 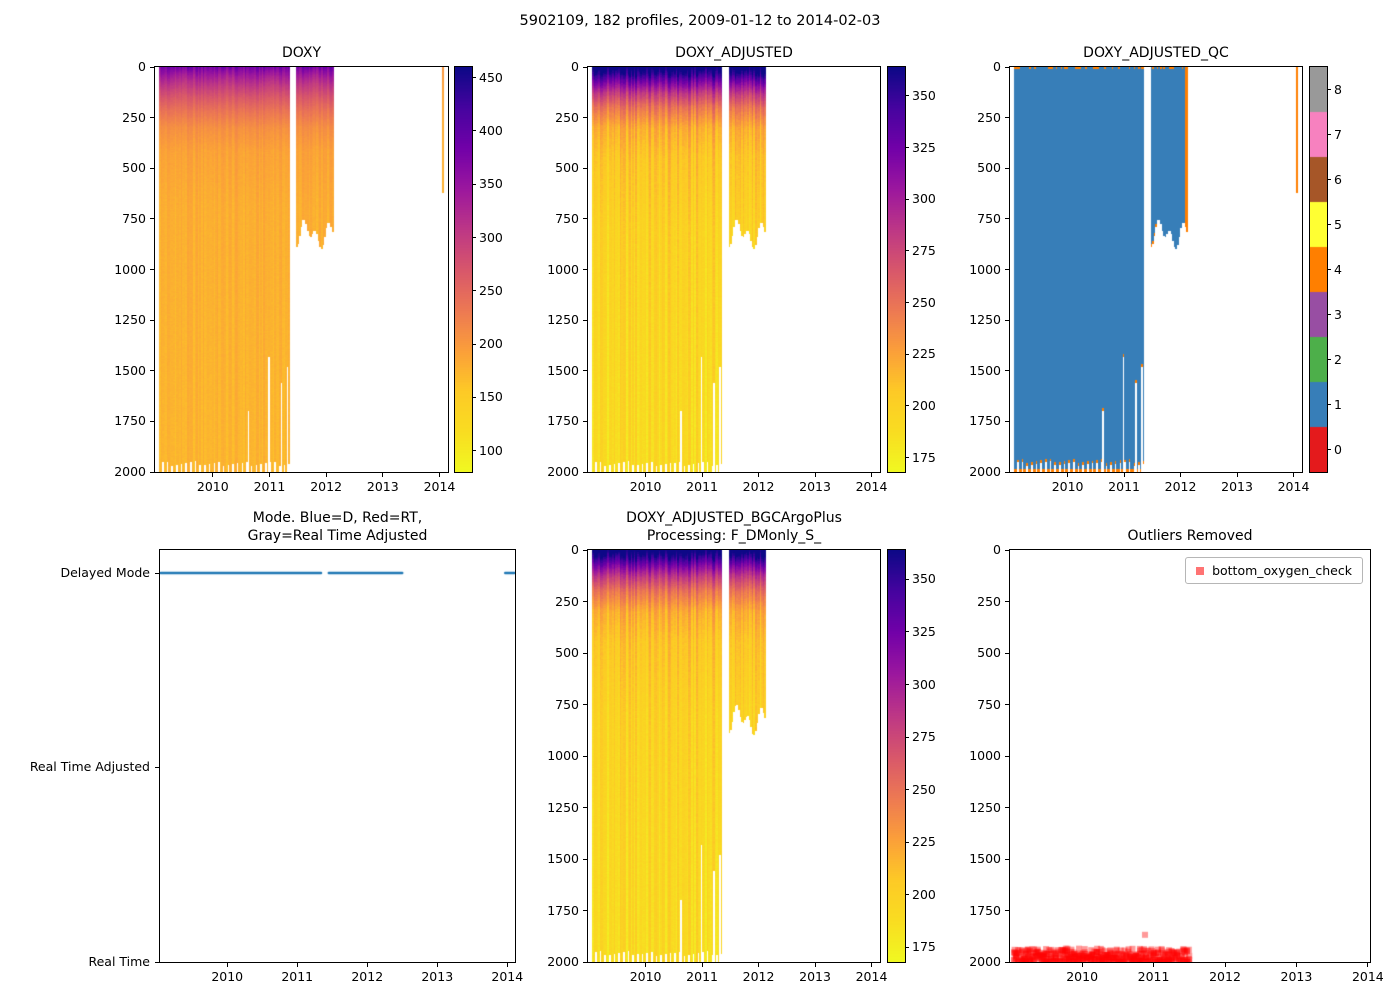 What do you see at coordinates (1338, 449) in the screenshot?
I see `colorbar-tick-label: 0` at bounding box center [1338, 449].